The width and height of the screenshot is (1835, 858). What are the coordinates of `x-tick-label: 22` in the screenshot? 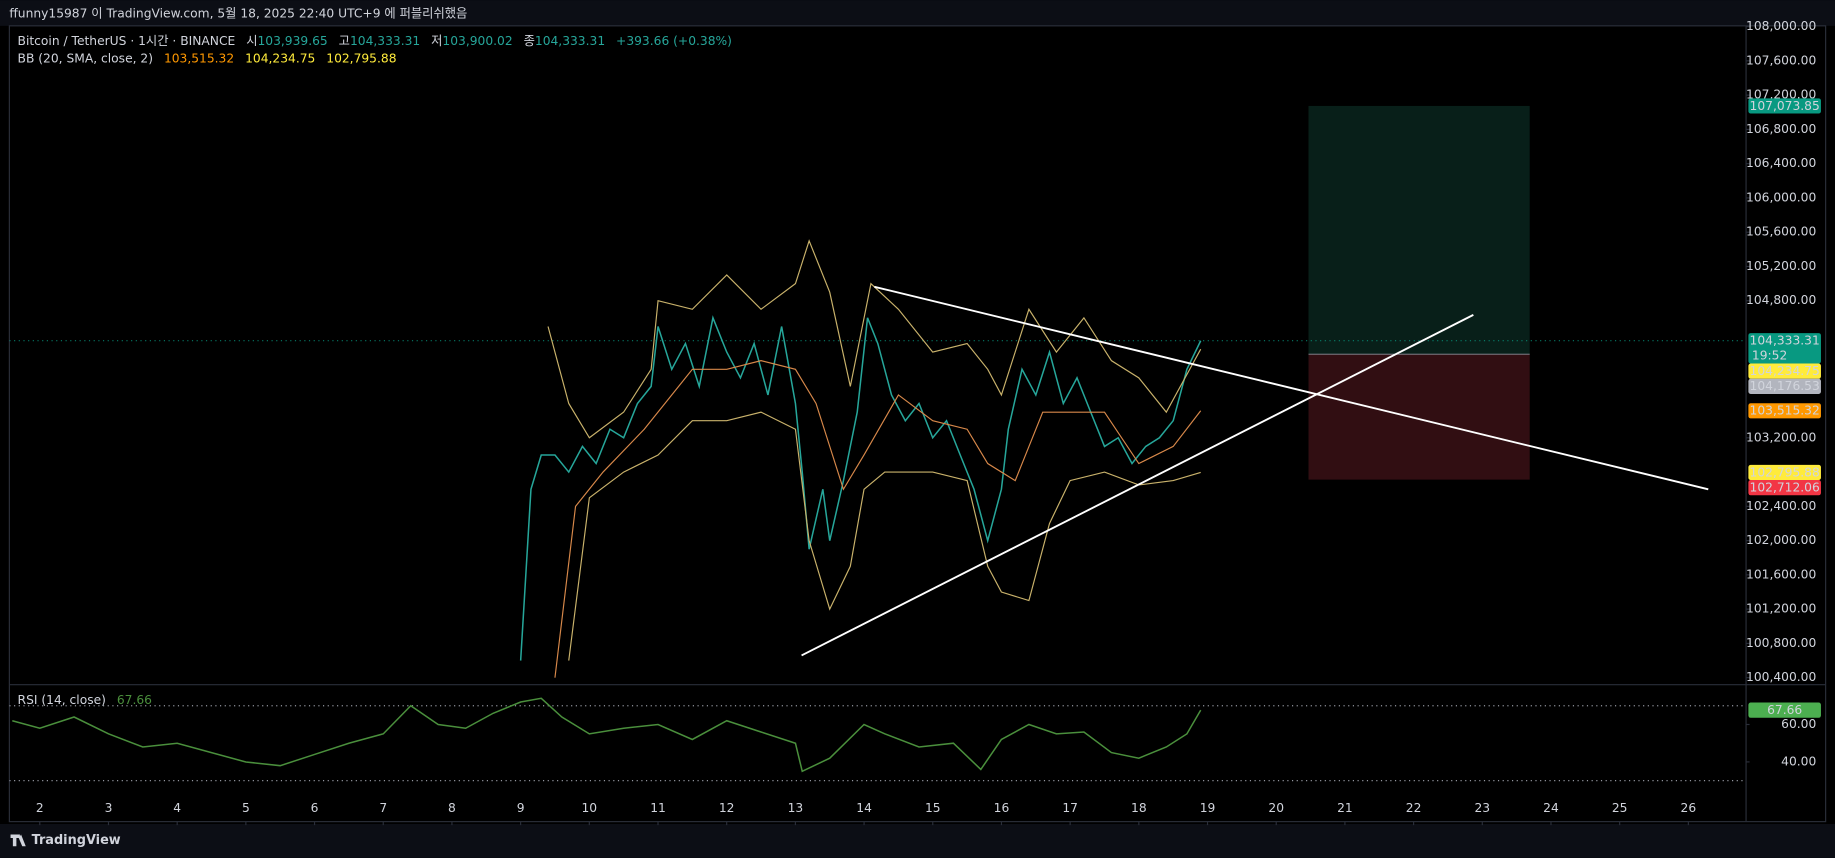 It's located at (1414, 808).